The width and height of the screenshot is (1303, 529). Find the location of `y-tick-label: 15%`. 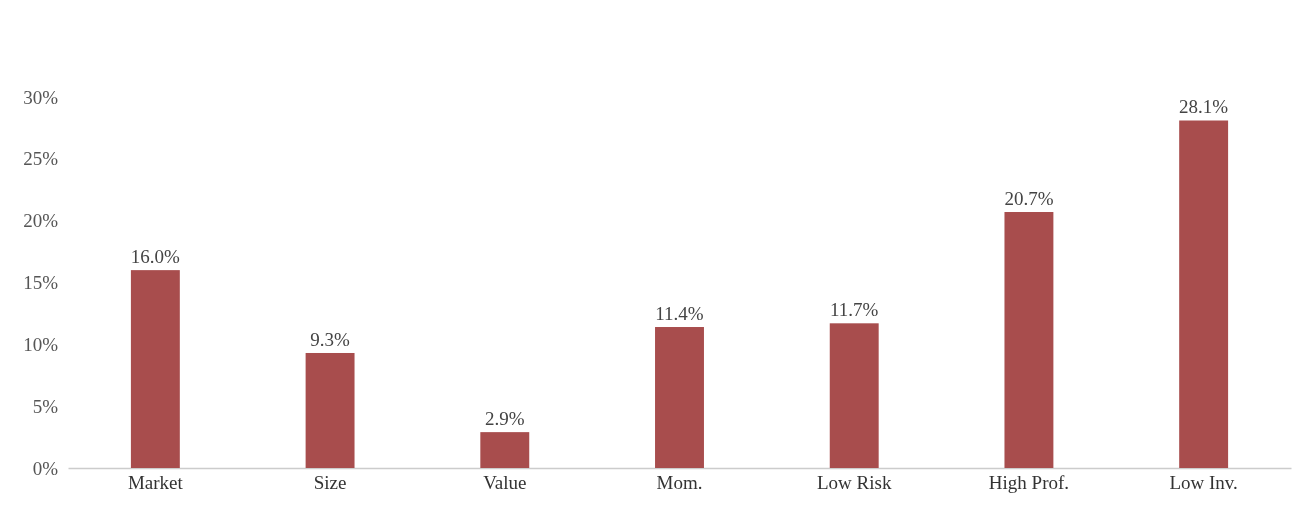

y-tick-label: 15% is located at coordinates (41, 283).